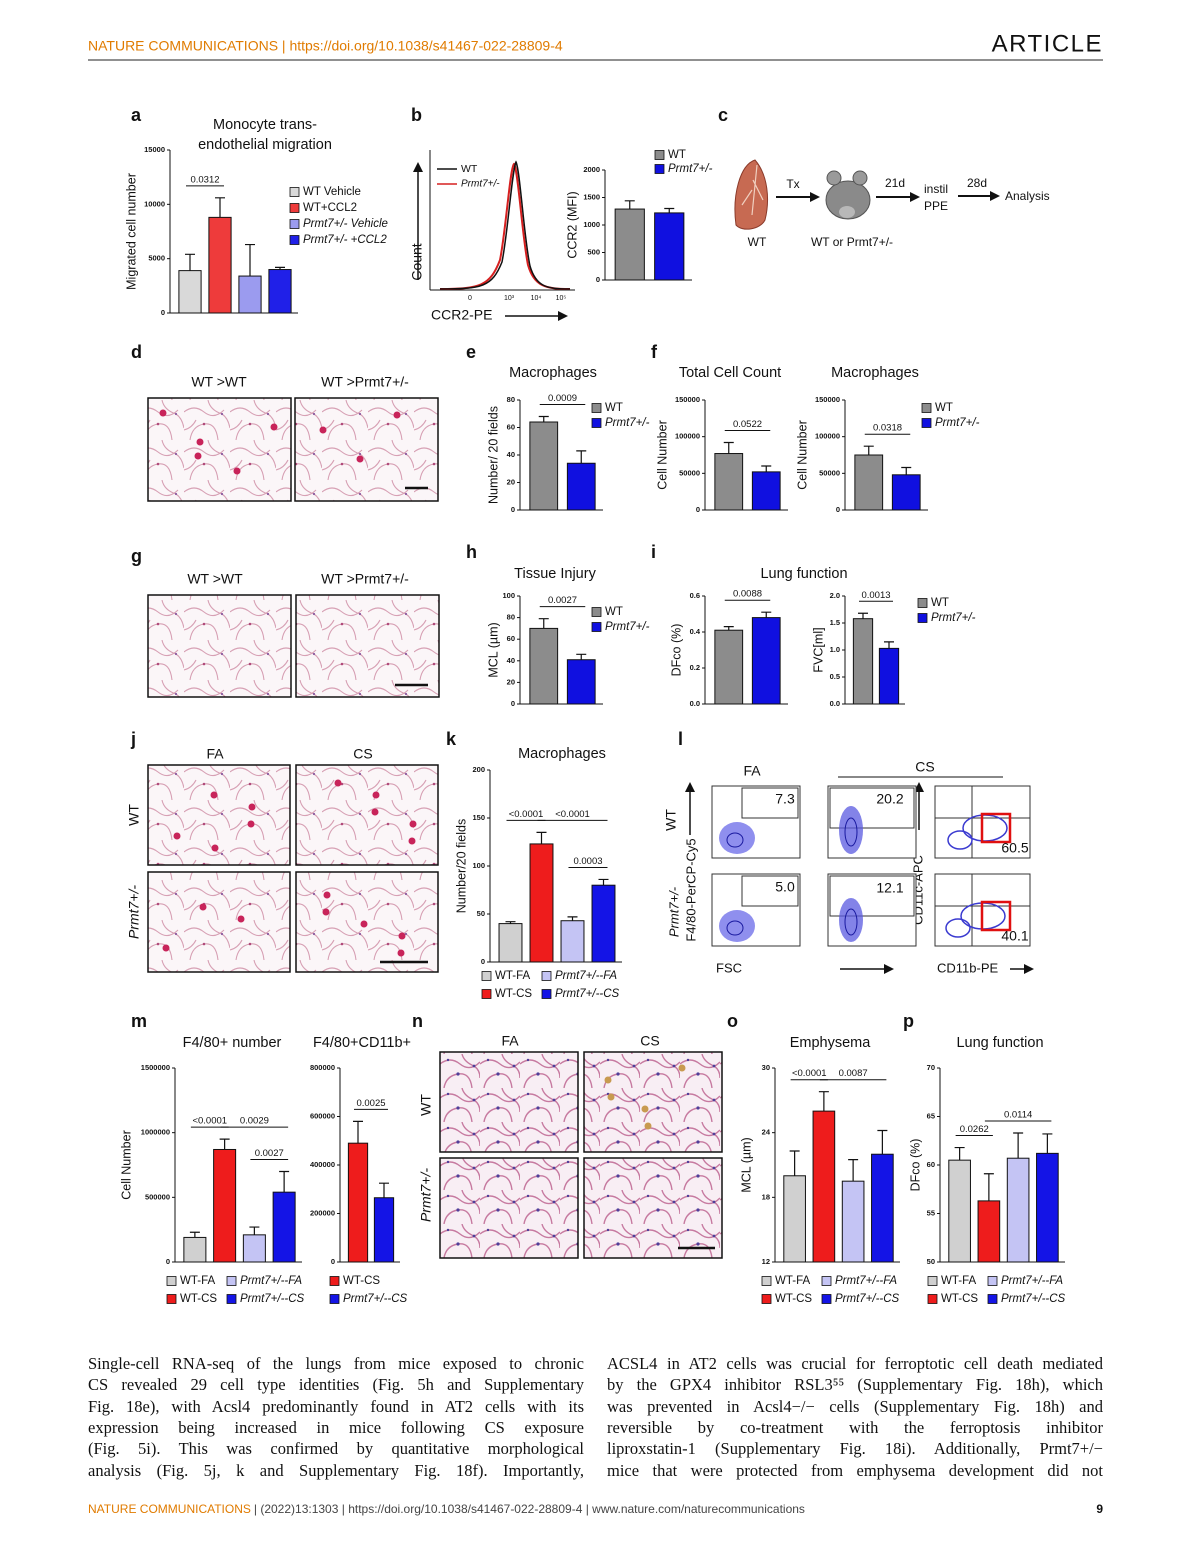  What do you see at coordinates (562, 600) in the screenshot?
I see `p-value: 0.0027` at bounding box center [562, 600].